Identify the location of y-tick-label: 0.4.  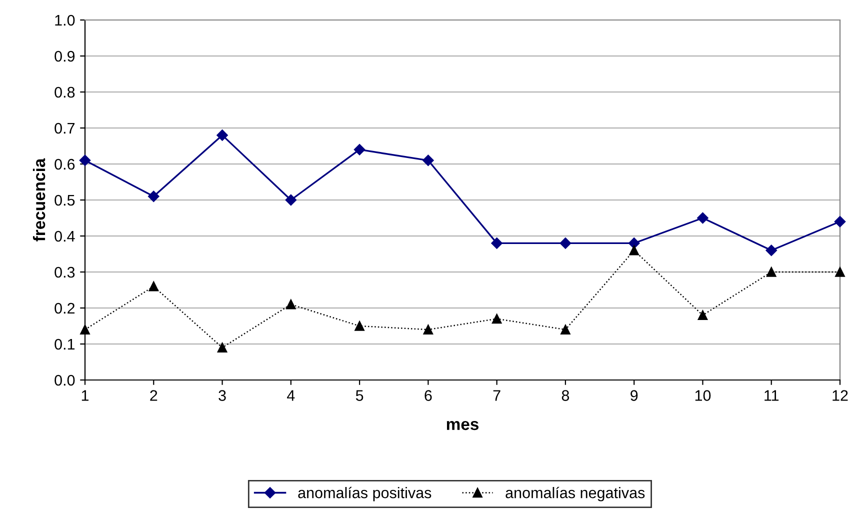
(64, 236).